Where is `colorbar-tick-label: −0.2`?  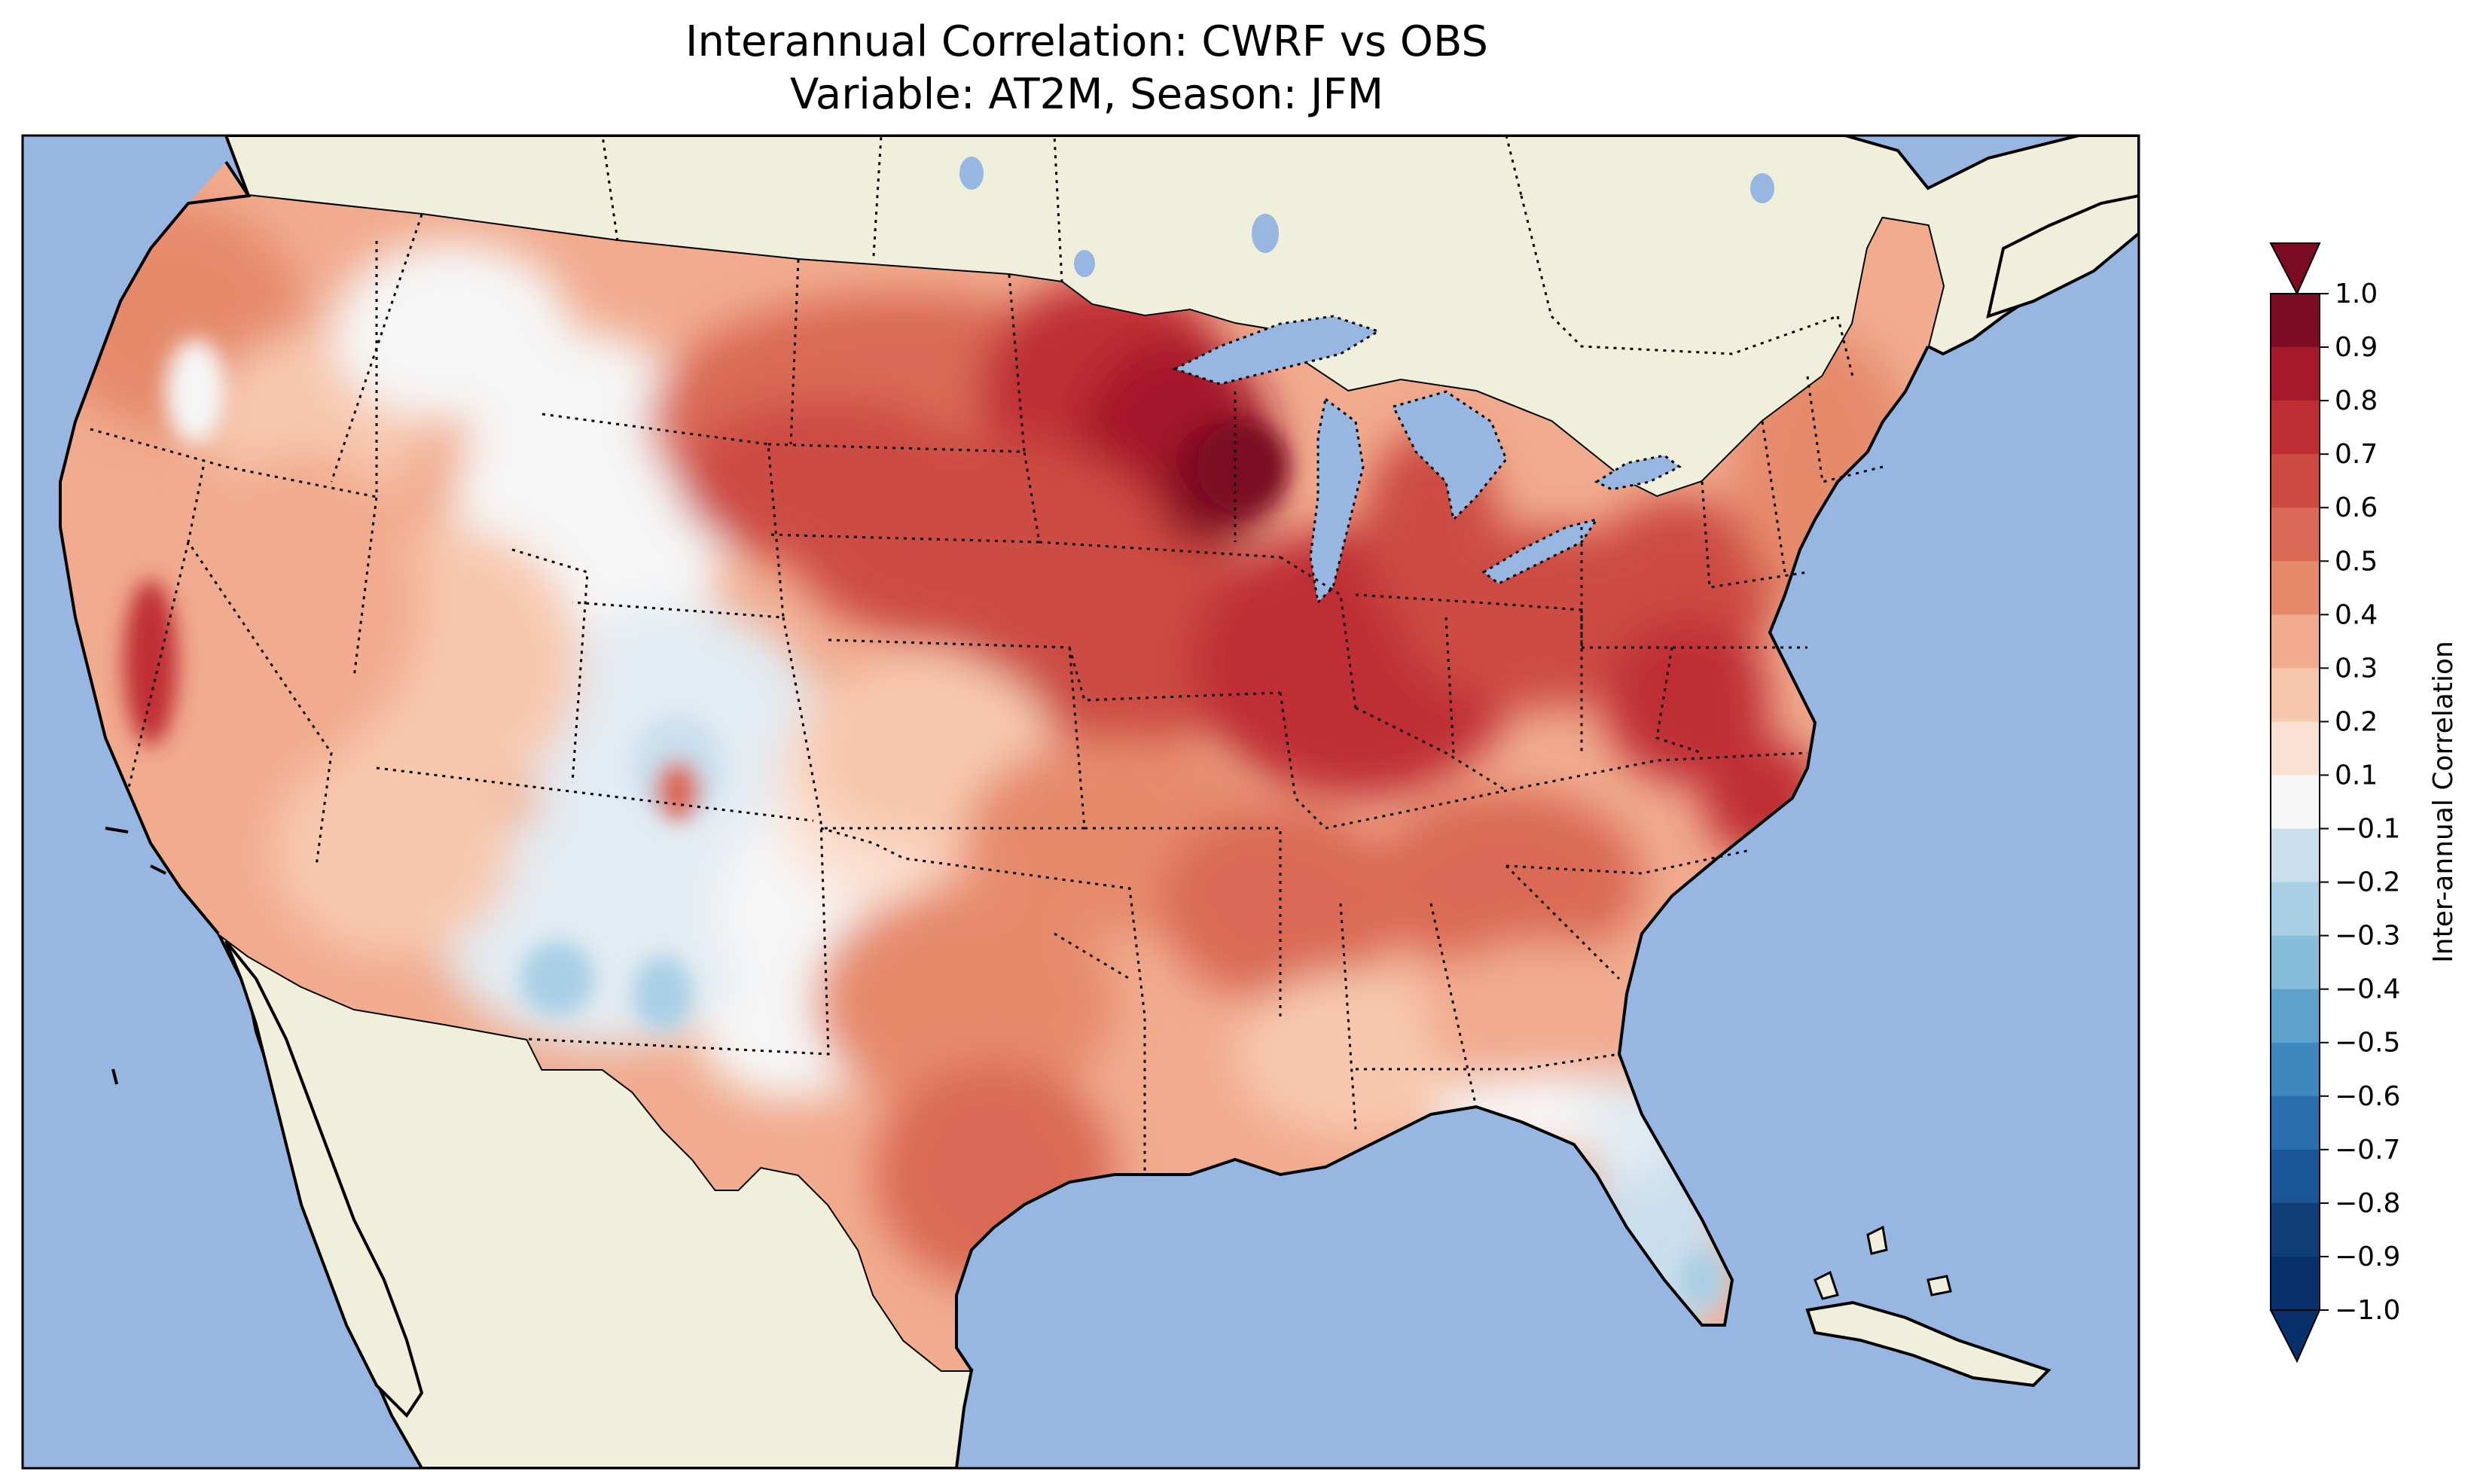
colorbar-tick-label: −0.2 is located at coordinates (2367, 882).